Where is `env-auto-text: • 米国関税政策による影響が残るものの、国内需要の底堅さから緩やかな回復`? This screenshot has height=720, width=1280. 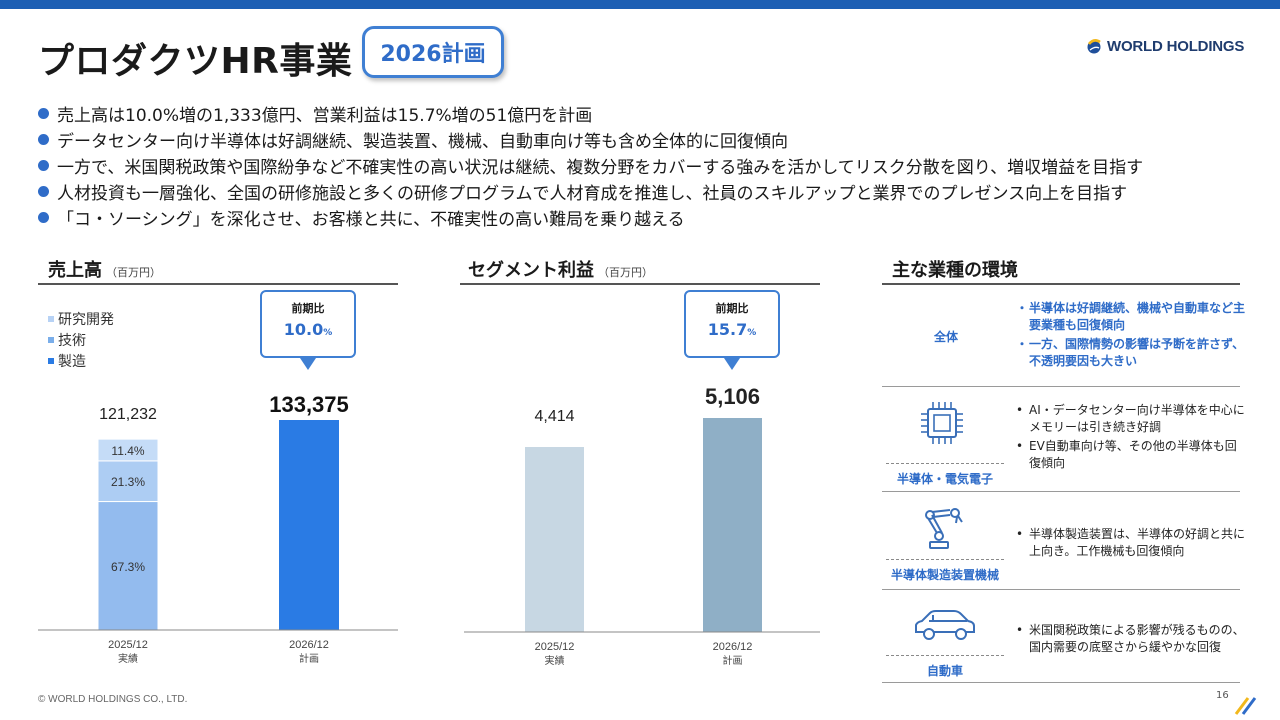 env-auto-text: • 米国関税政策による影響が残るものの、国内需要の底堅さから緩やかな回復 is located at coordinates (1134, 640).